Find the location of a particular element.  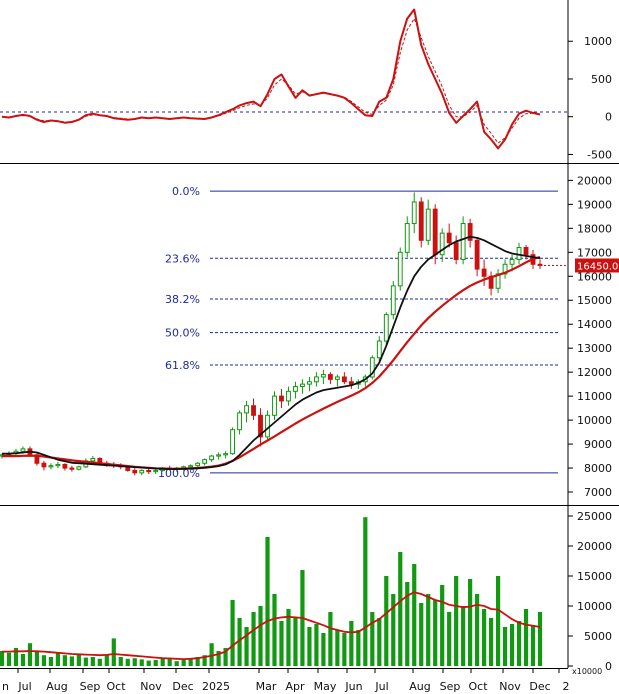

price-tick-label: 9000 is located at coordinates (598, 444).